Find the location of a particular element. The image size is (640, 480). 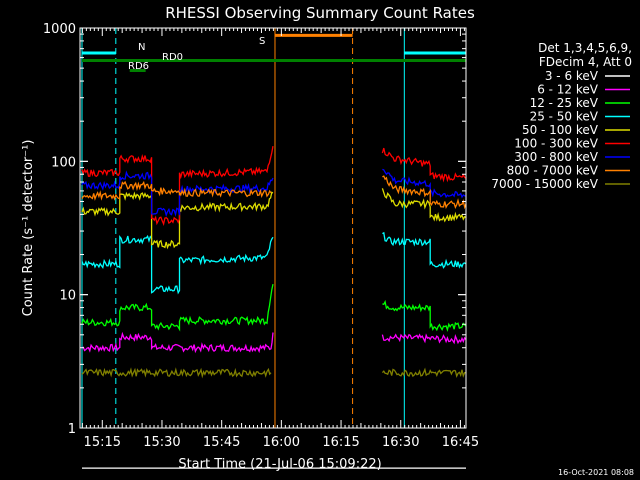

legend-entry-label: 50 - 100 keV is located at coordinates (560, 130).